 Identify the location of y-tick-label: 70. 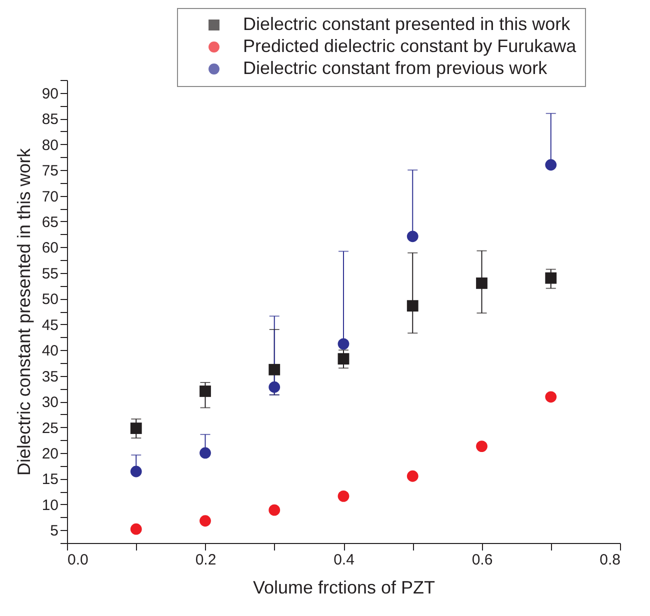
(50, 197).